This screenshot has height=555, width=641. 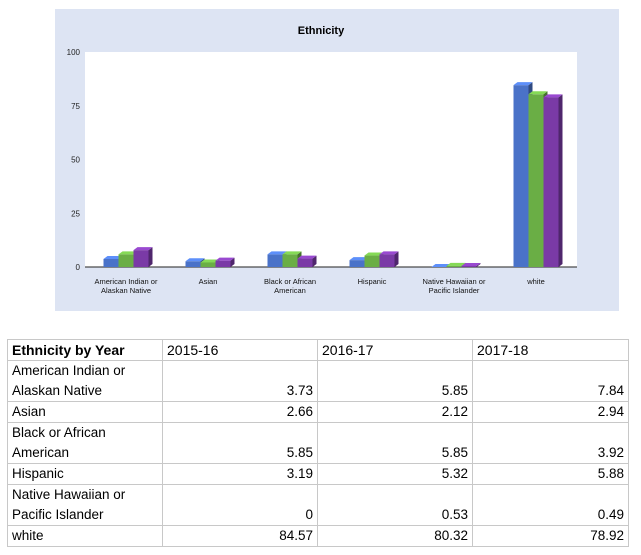 What do you see at coordinates (240, 412) in the screenshot?
I see `value-cell: 2.66` at bounding box center [240, 412].